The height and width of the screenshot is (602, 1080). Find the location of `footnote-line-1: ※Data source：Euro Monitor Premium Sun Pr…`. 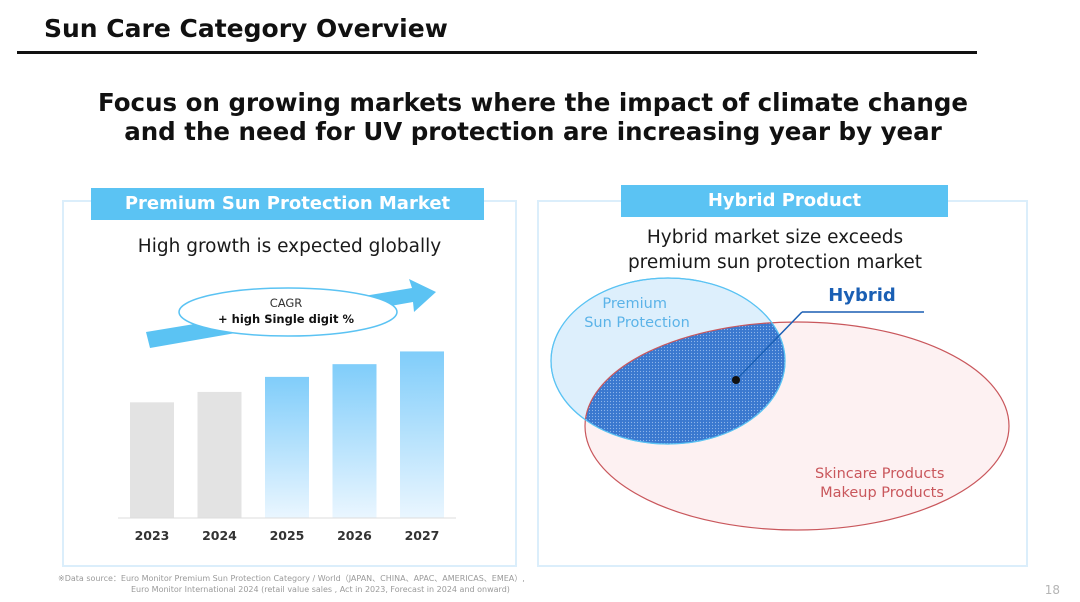

footnote-line-1: ※Data source：Euro Monitor Premium Sun Pr… is located at coordinates (291, 578).